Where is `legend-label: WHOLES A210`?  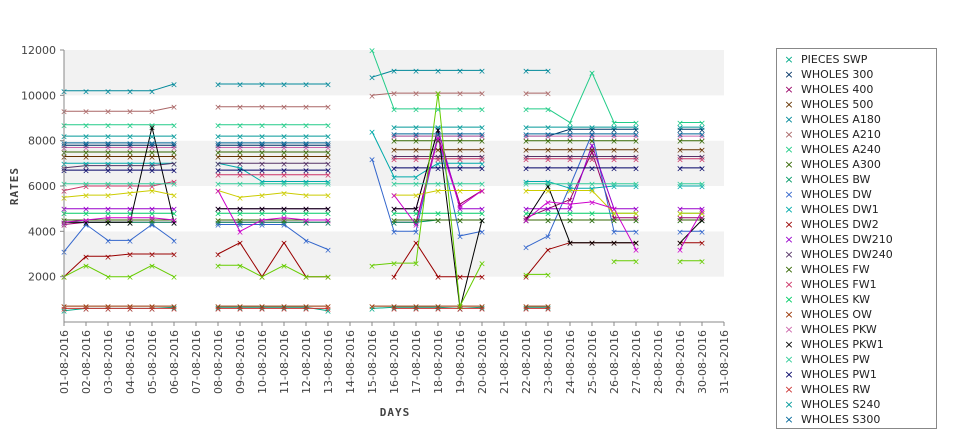 legend-label: WHOLES A210 is located at coordinates (841, 134).